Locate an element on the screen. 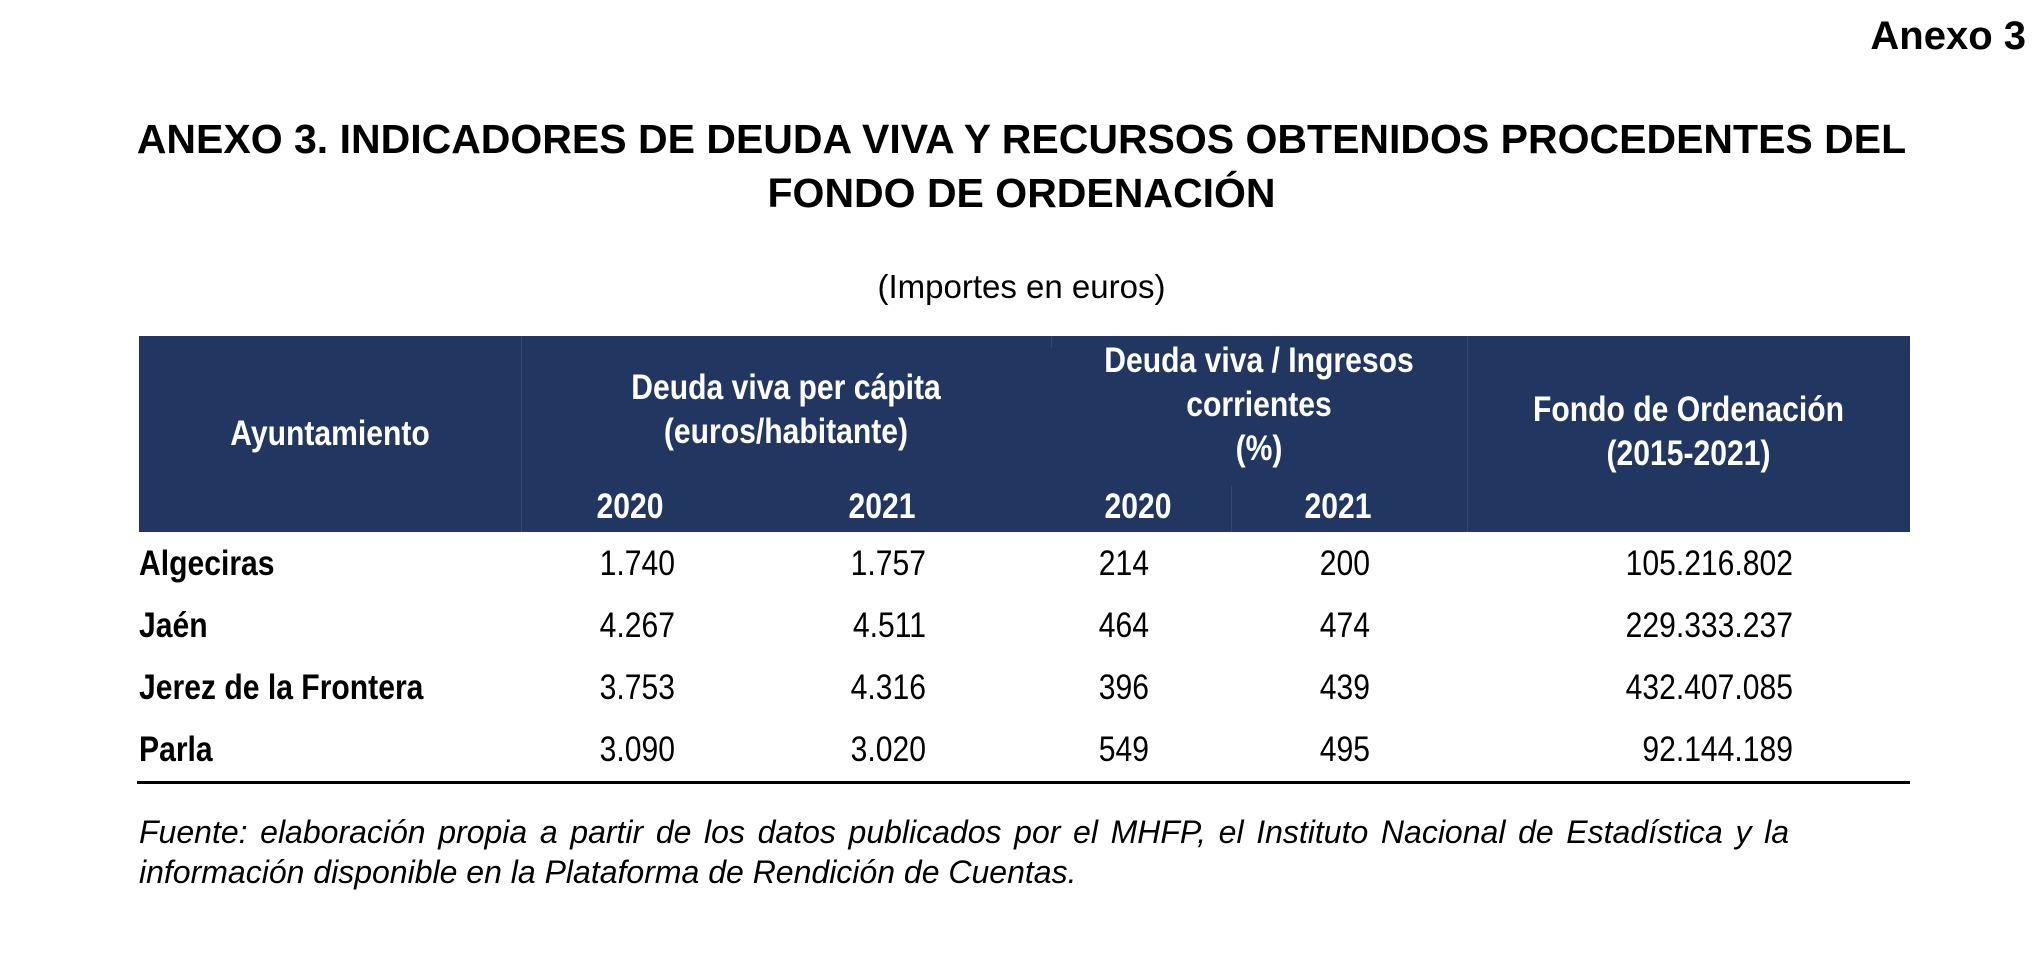 This screenshot has height=978, width=2043. cell-fondo: 432.407.085 is located at coordinates (1709, 687).